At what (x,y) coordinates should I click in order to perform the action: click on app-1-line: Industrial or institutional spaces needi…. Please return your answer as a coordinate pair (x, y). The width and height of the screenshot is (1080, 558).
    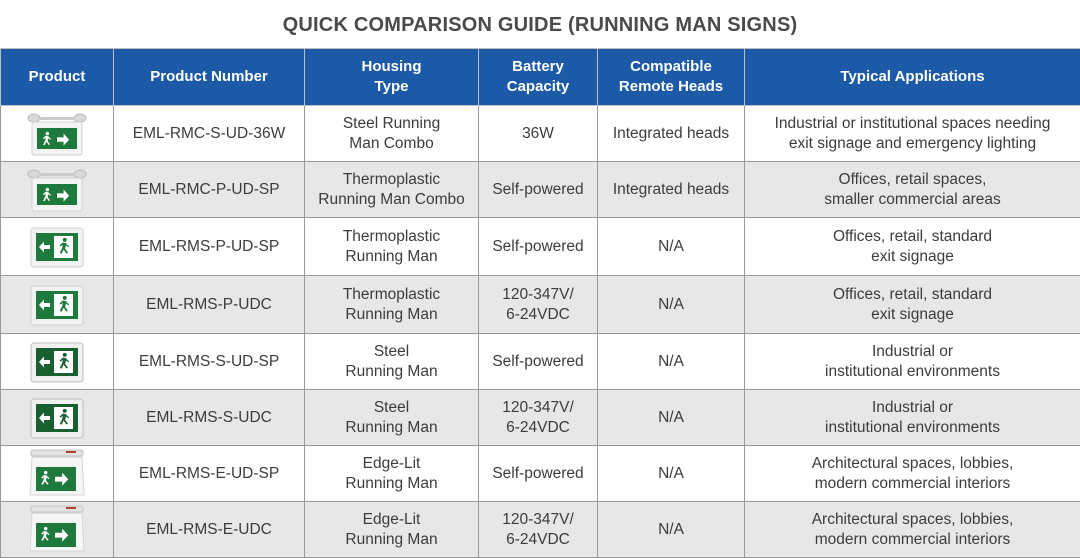
    Looking at the image, I should click on (912, 124).